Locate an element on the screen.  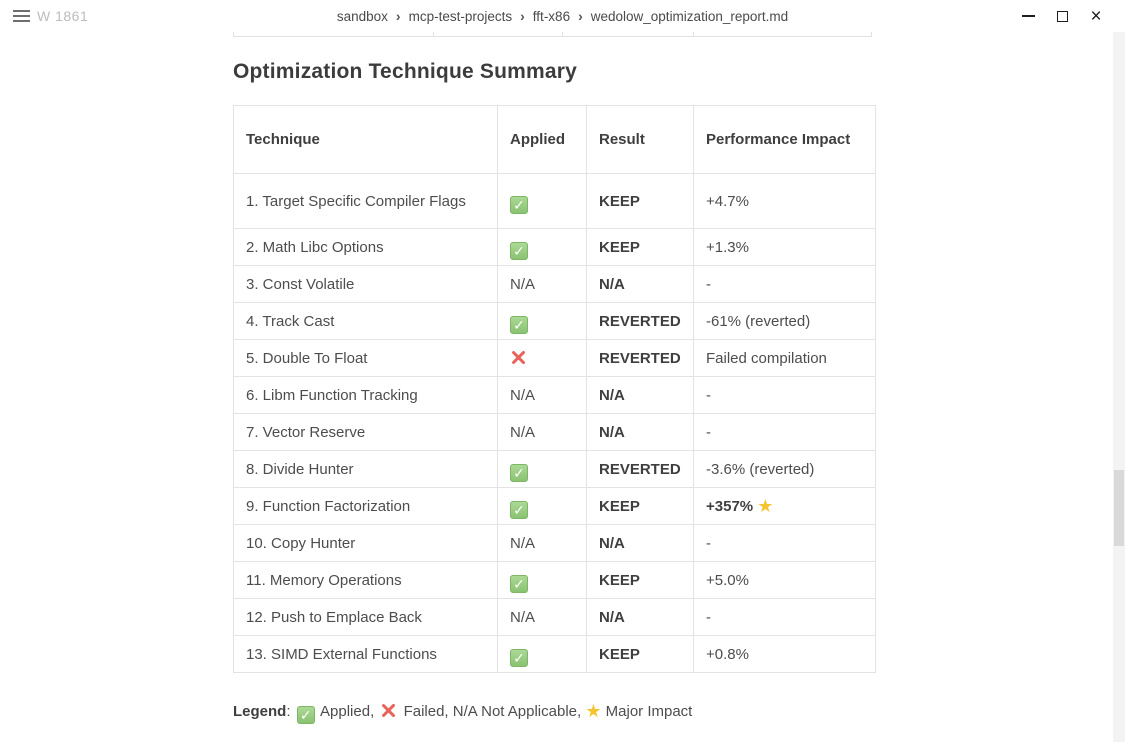
impact-cell: +0.8% is located at coordinates (784, 654).